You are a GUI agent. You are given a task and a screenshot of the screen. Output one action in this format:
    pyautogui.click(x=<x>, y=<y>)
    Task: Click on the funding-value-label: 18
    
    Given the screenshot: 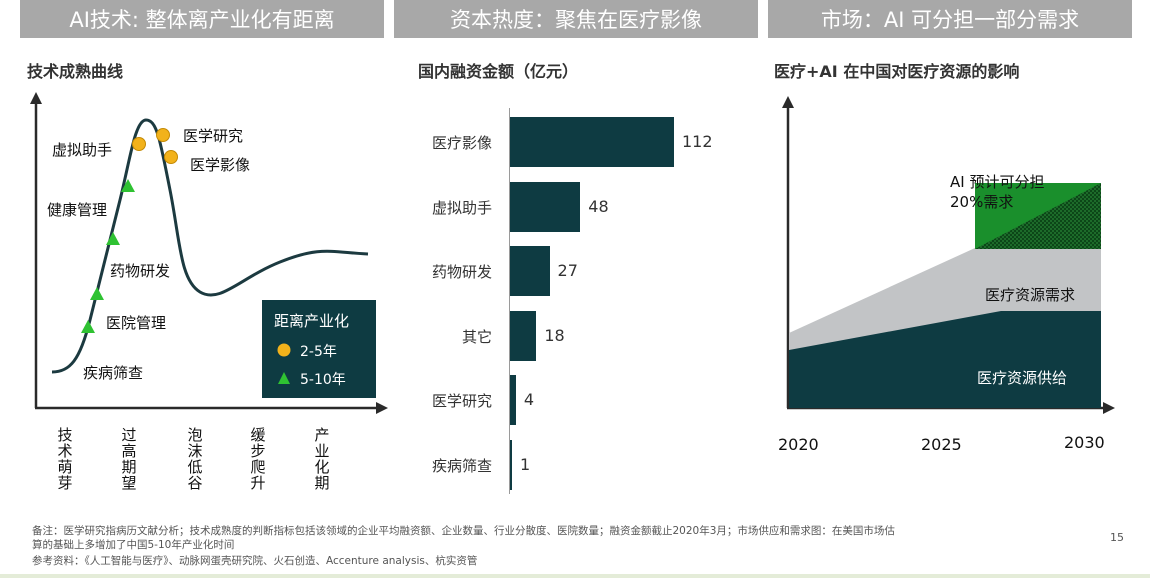 What is the action you would take?
    pyautogui.click(x=554, y=335)
    